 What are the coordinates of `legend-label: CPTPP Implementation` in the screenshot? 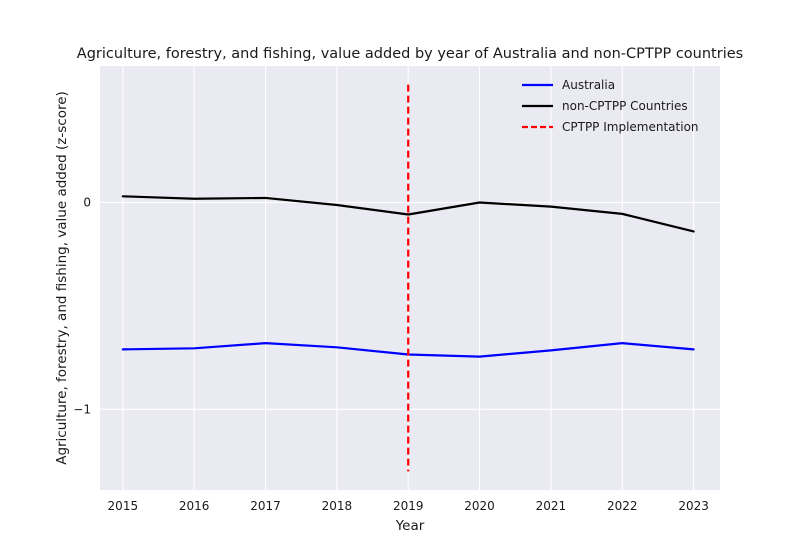 It's located at (630, 127).